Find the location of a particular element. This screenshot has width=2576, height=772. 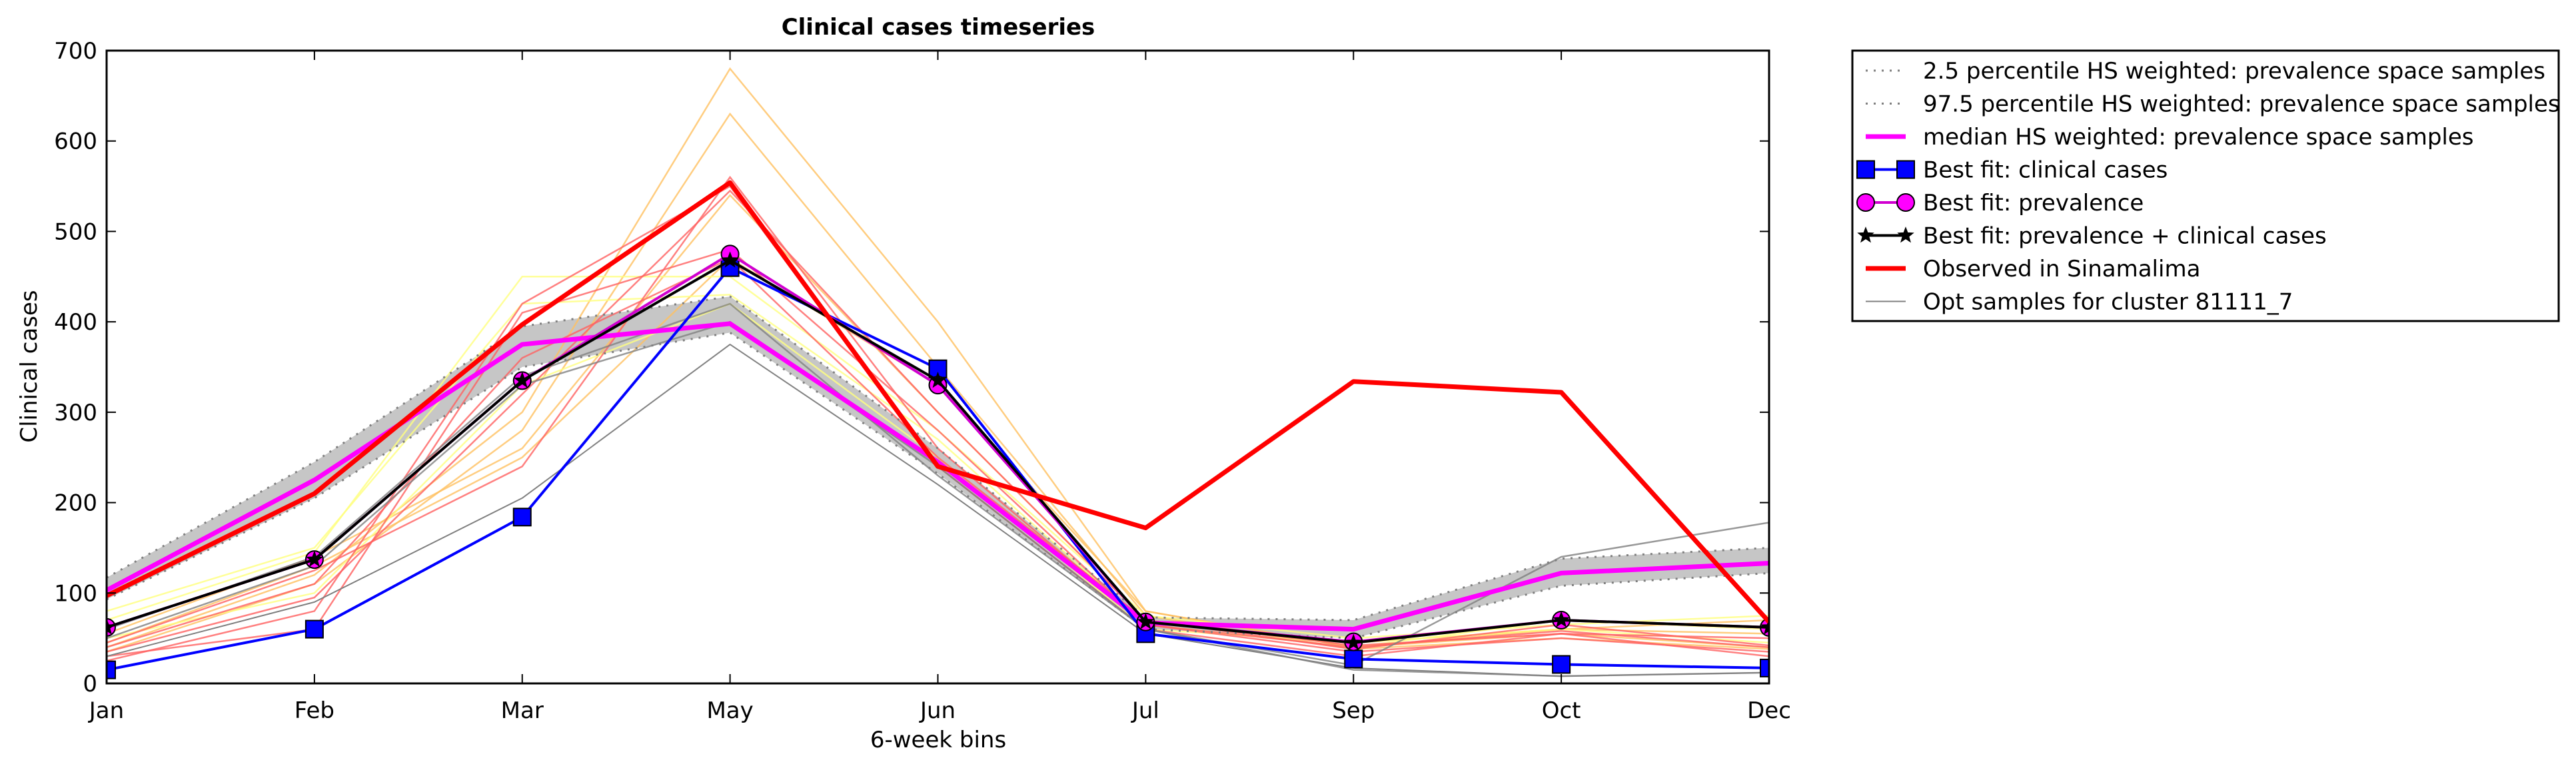

legend-label: Opt samples for cluster 81111_7 is located at coordinates (2108, 302).